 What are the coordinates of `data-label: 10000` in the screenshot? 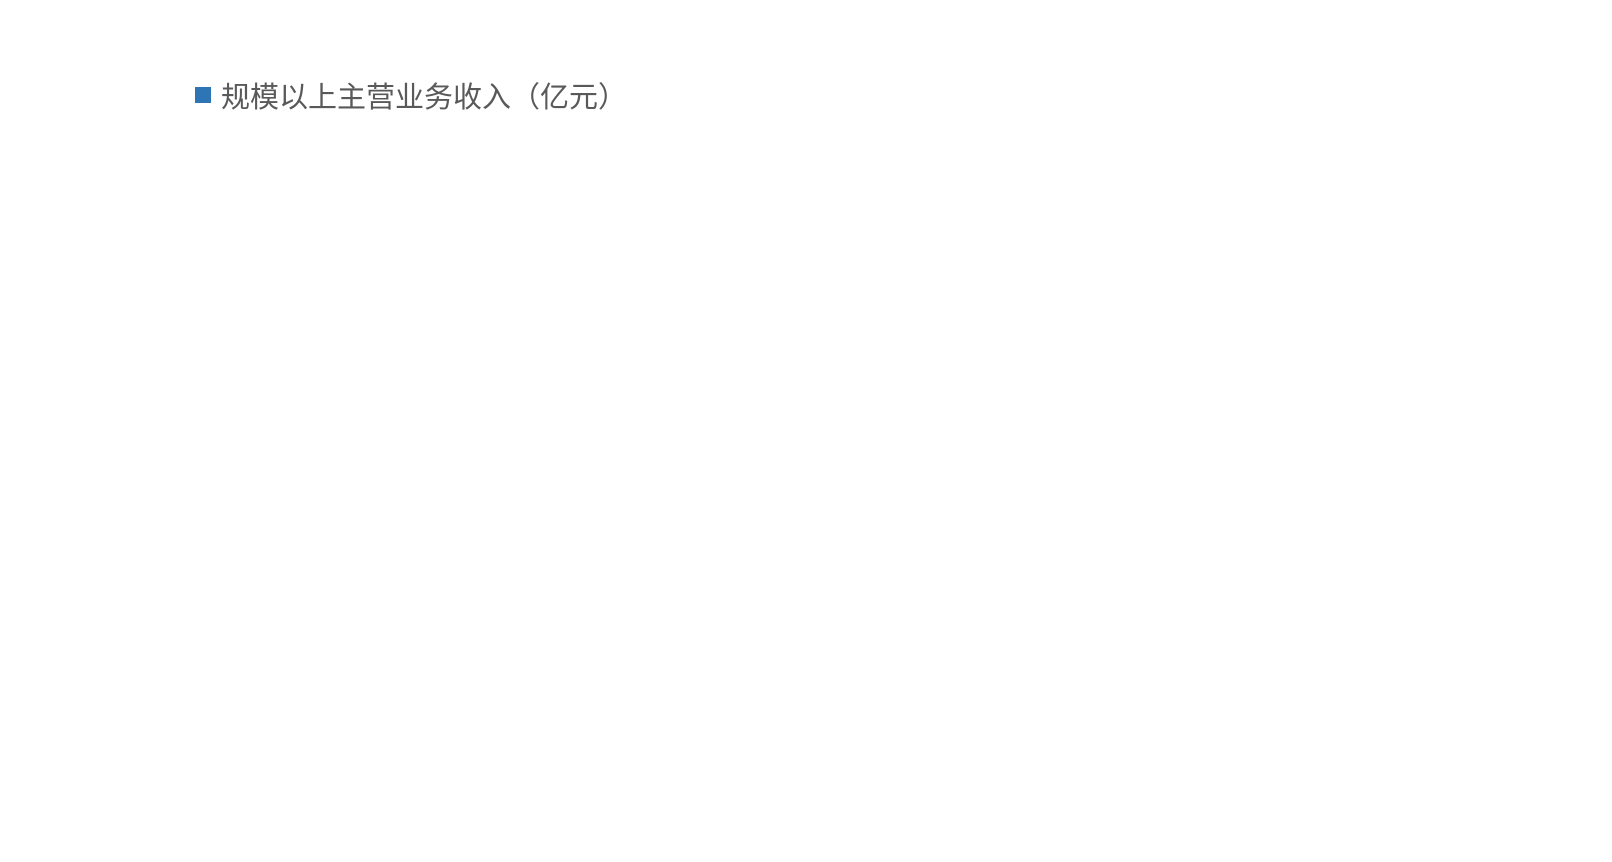 It's located at (743, 136).